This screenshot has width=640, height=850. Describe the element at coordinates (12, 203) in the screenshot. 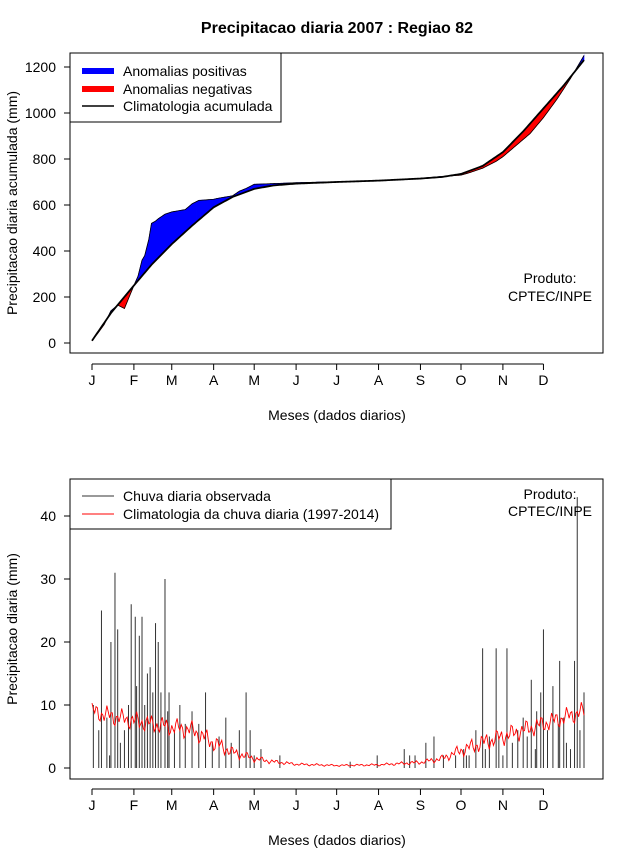

I see `cumulative-y-label: Precipitacao diaria acumulada (mm)` at that location.